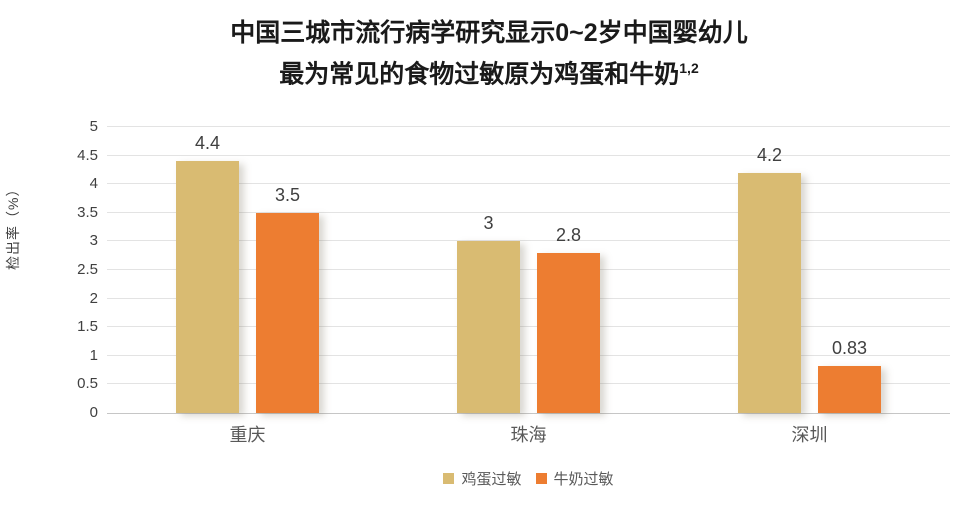 The image size is (978, 509). Describe the element at coordinates (528, 413) in the screenshot. I see `x-axis-baseline` at that location.